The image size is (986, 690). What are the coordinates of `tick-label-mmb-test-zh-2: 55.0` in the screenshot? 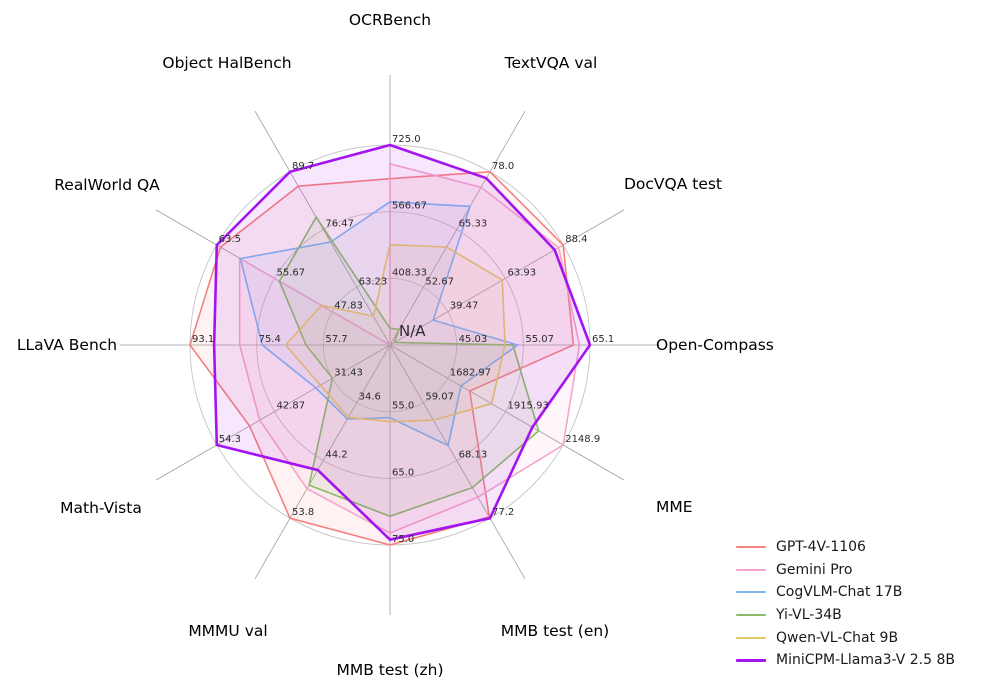 It's located at (403, 406).